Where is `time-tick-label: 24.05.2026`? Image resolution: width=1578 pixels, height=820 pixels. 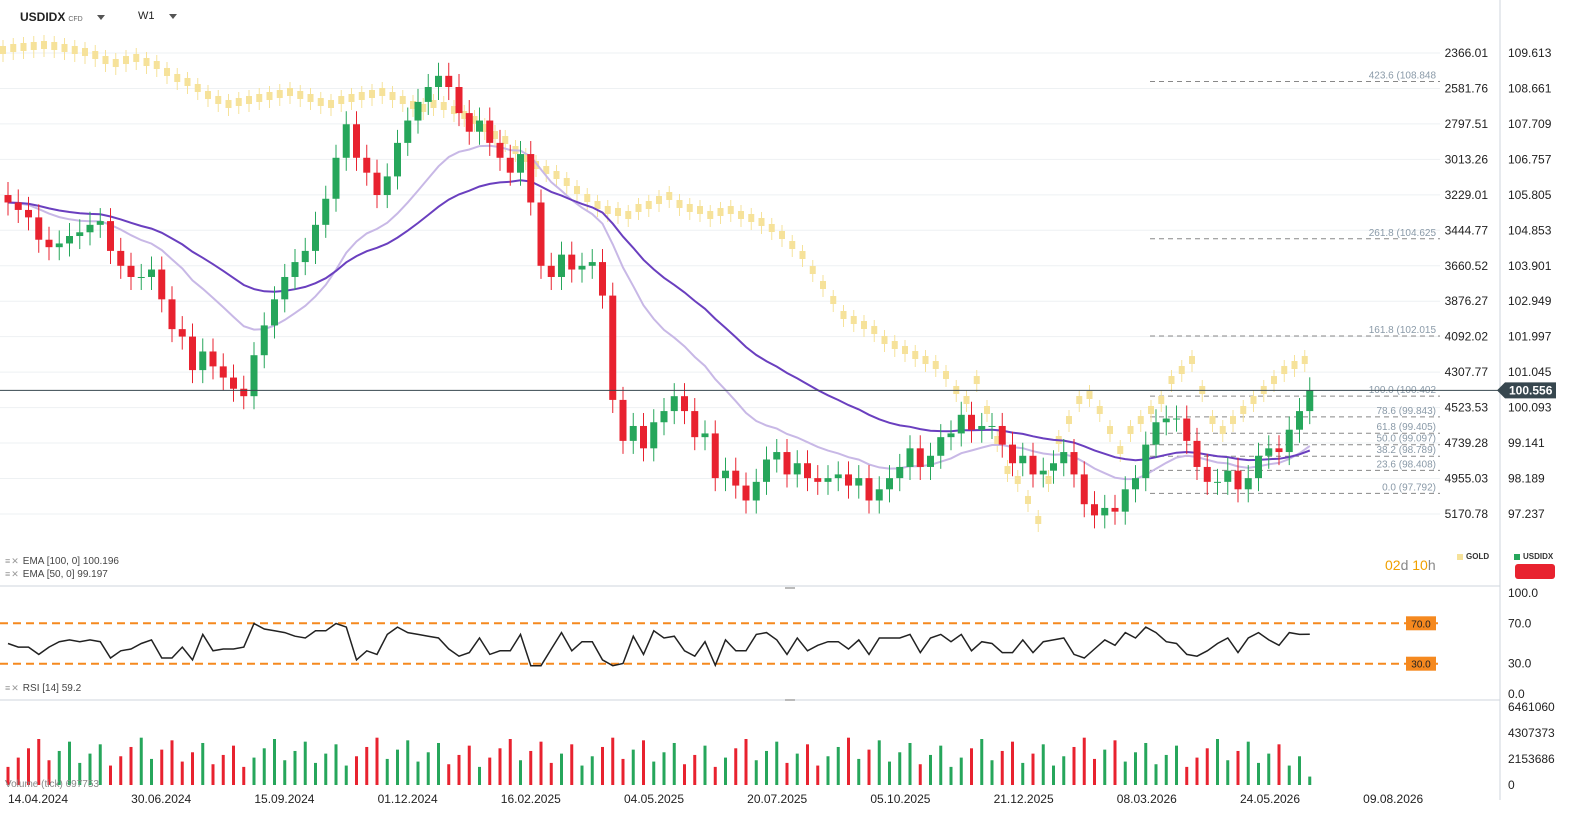
time-tick-label: 24.05.2026 is located at coordinates (1270, 799).